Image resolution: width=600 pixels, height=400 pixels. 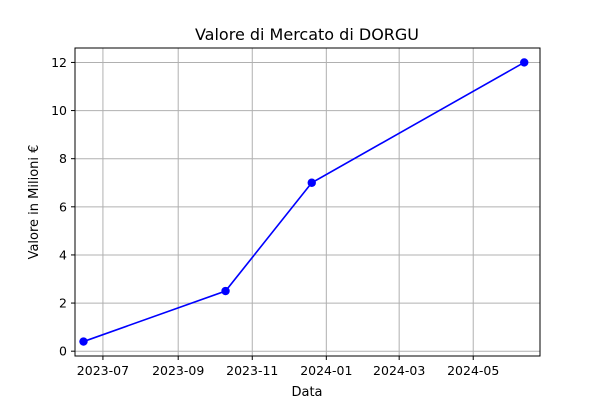 I want to click on x-tick-label: 2023-07, so click(x=103, y=370).